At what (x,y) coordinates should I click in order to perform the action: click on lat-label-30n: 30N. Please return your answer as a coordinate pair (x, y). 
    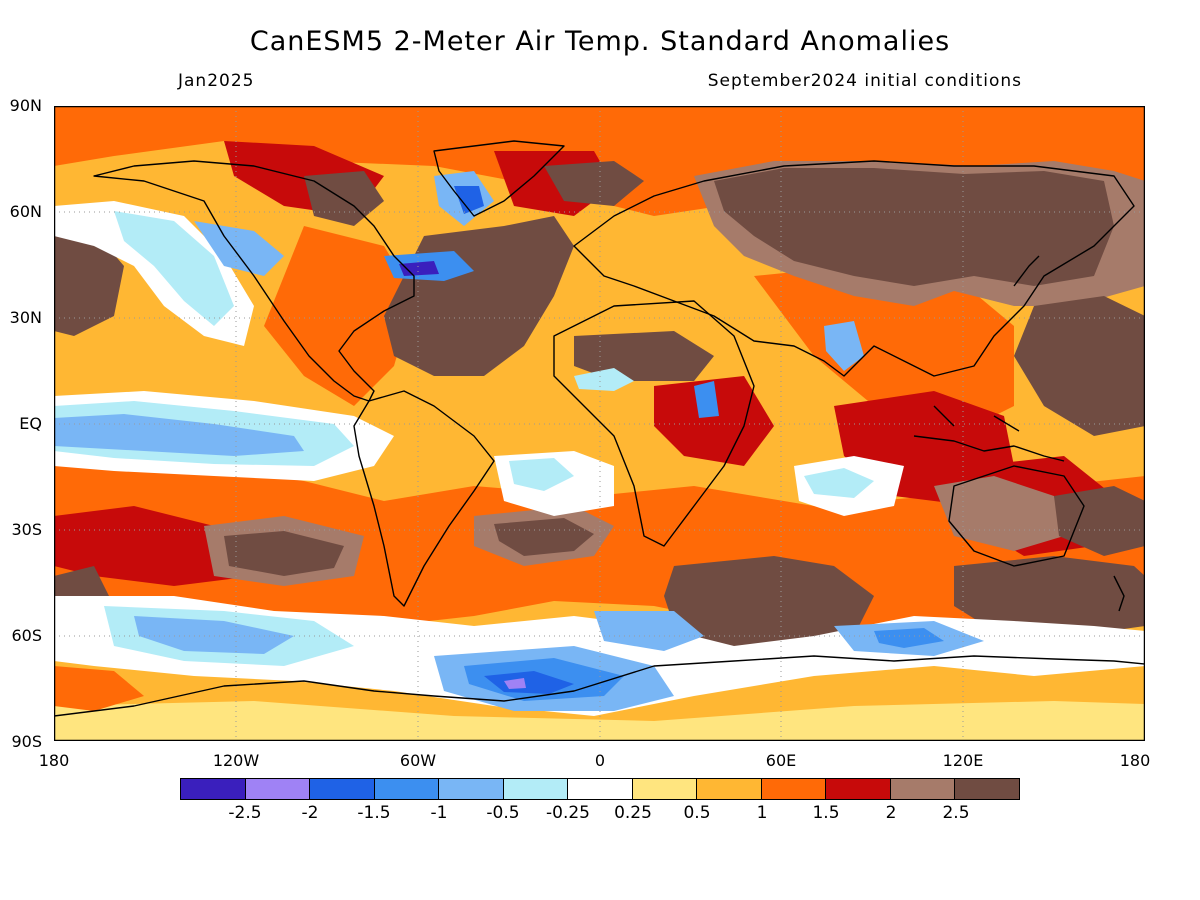
    Looking at the image, I should click on (25, 317).